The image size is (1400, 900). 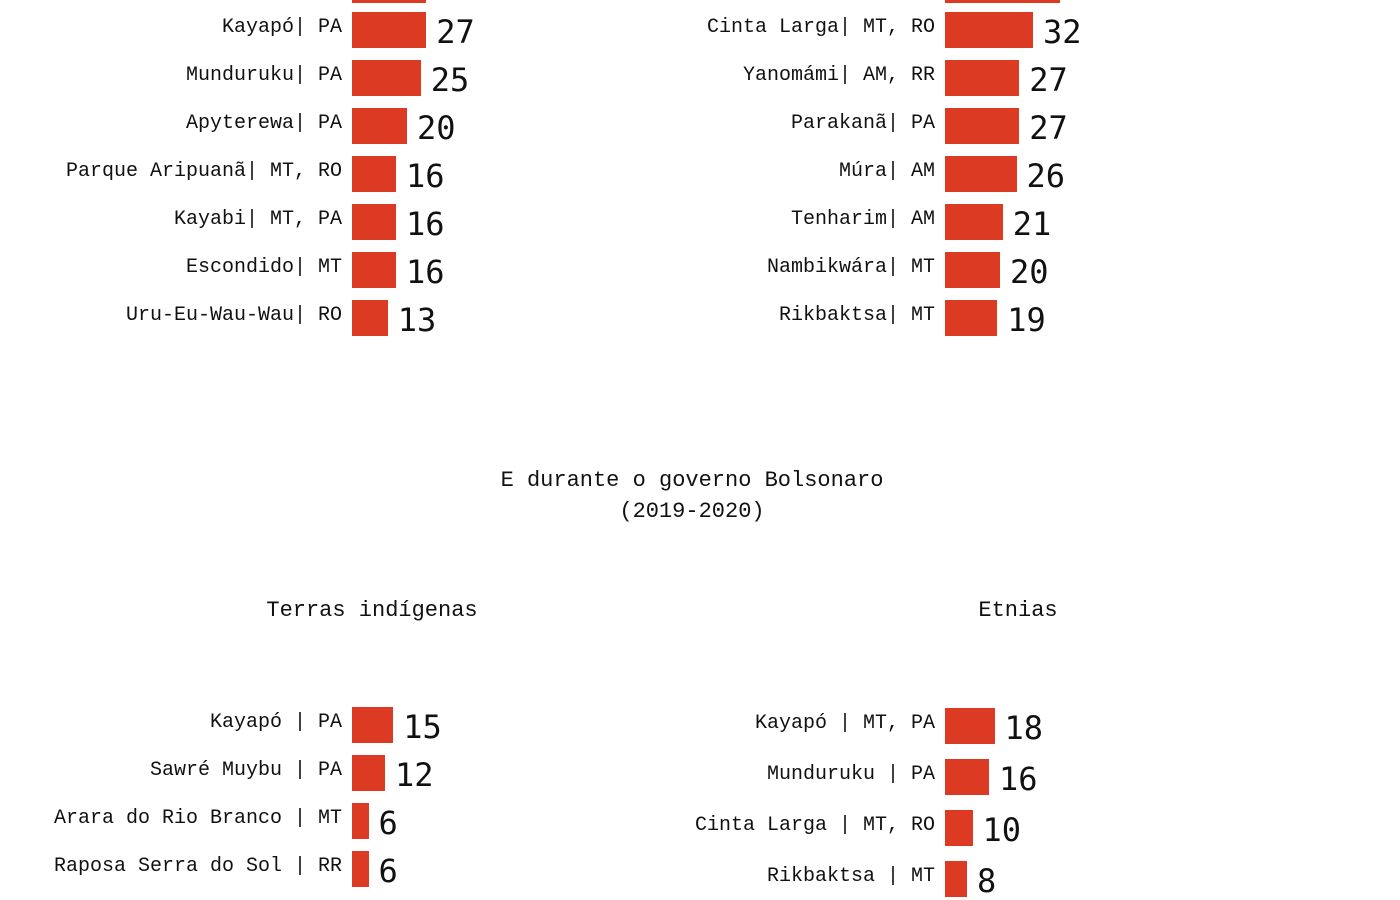 What do you see at coordinates (987, 881) in the screenshot?
I see `value-label: 8` at bounding box center [987, 881].